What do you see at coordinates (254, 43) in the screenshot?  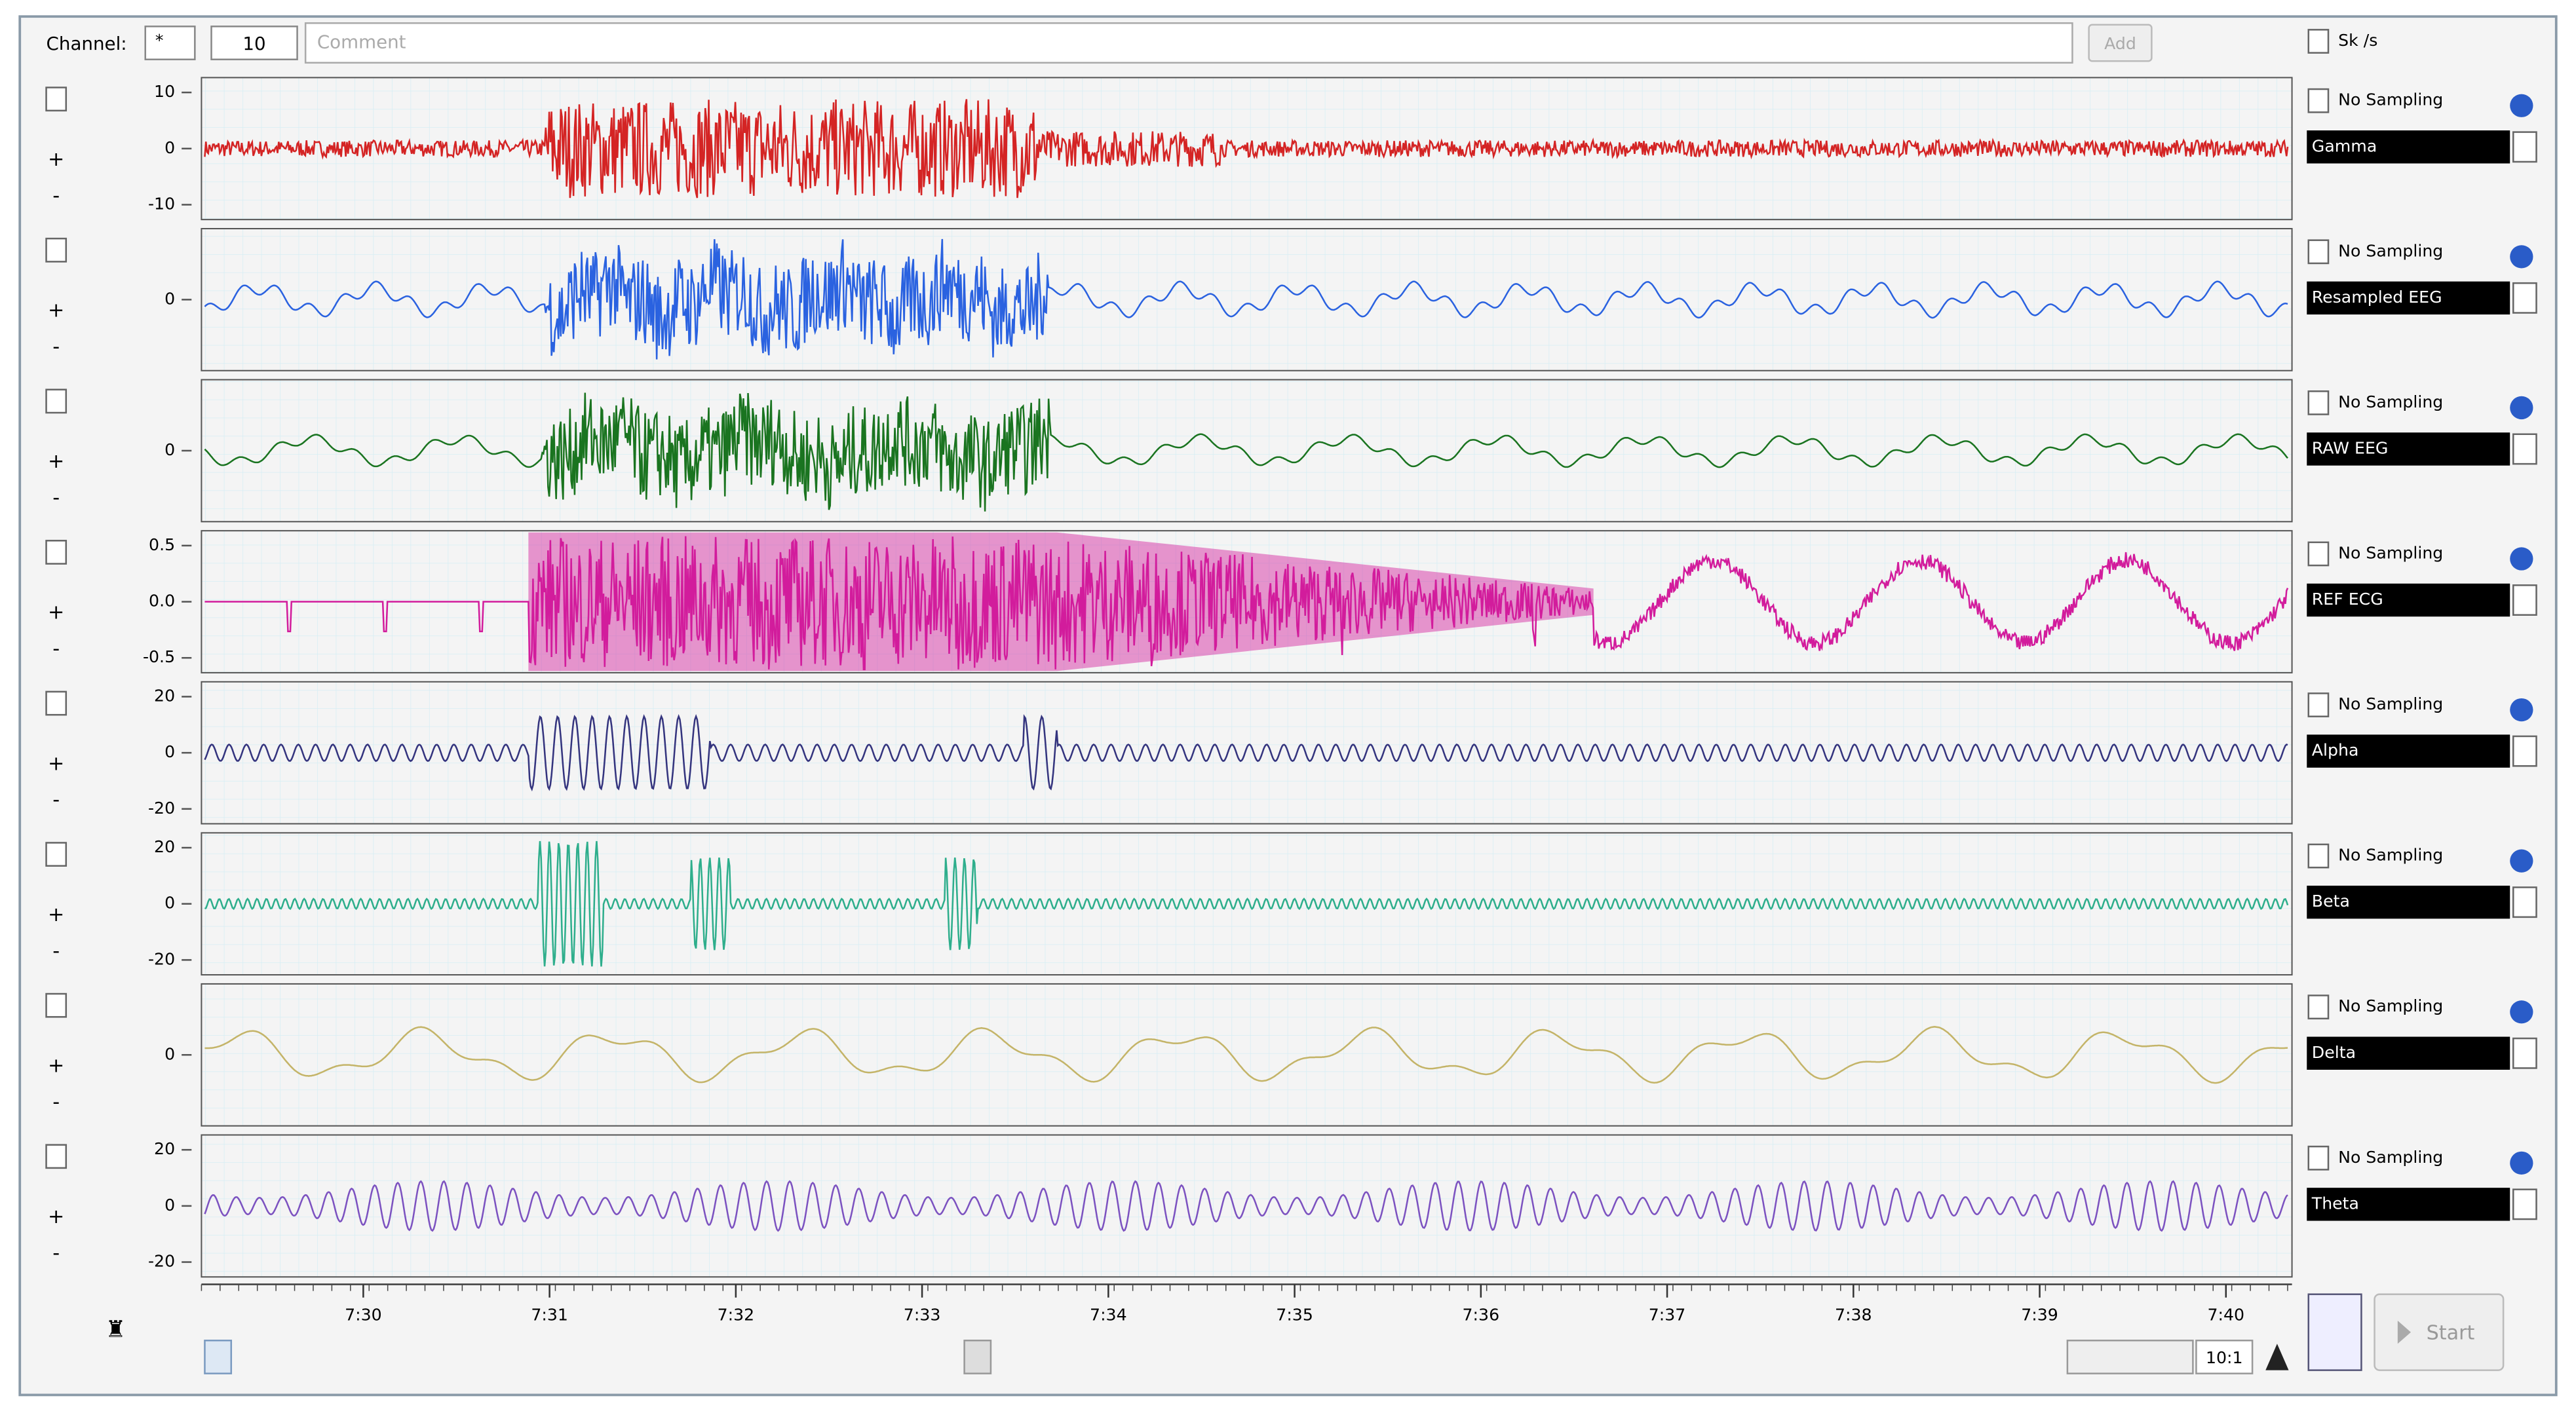 I see `count-field` at bounding box center [254, 43].